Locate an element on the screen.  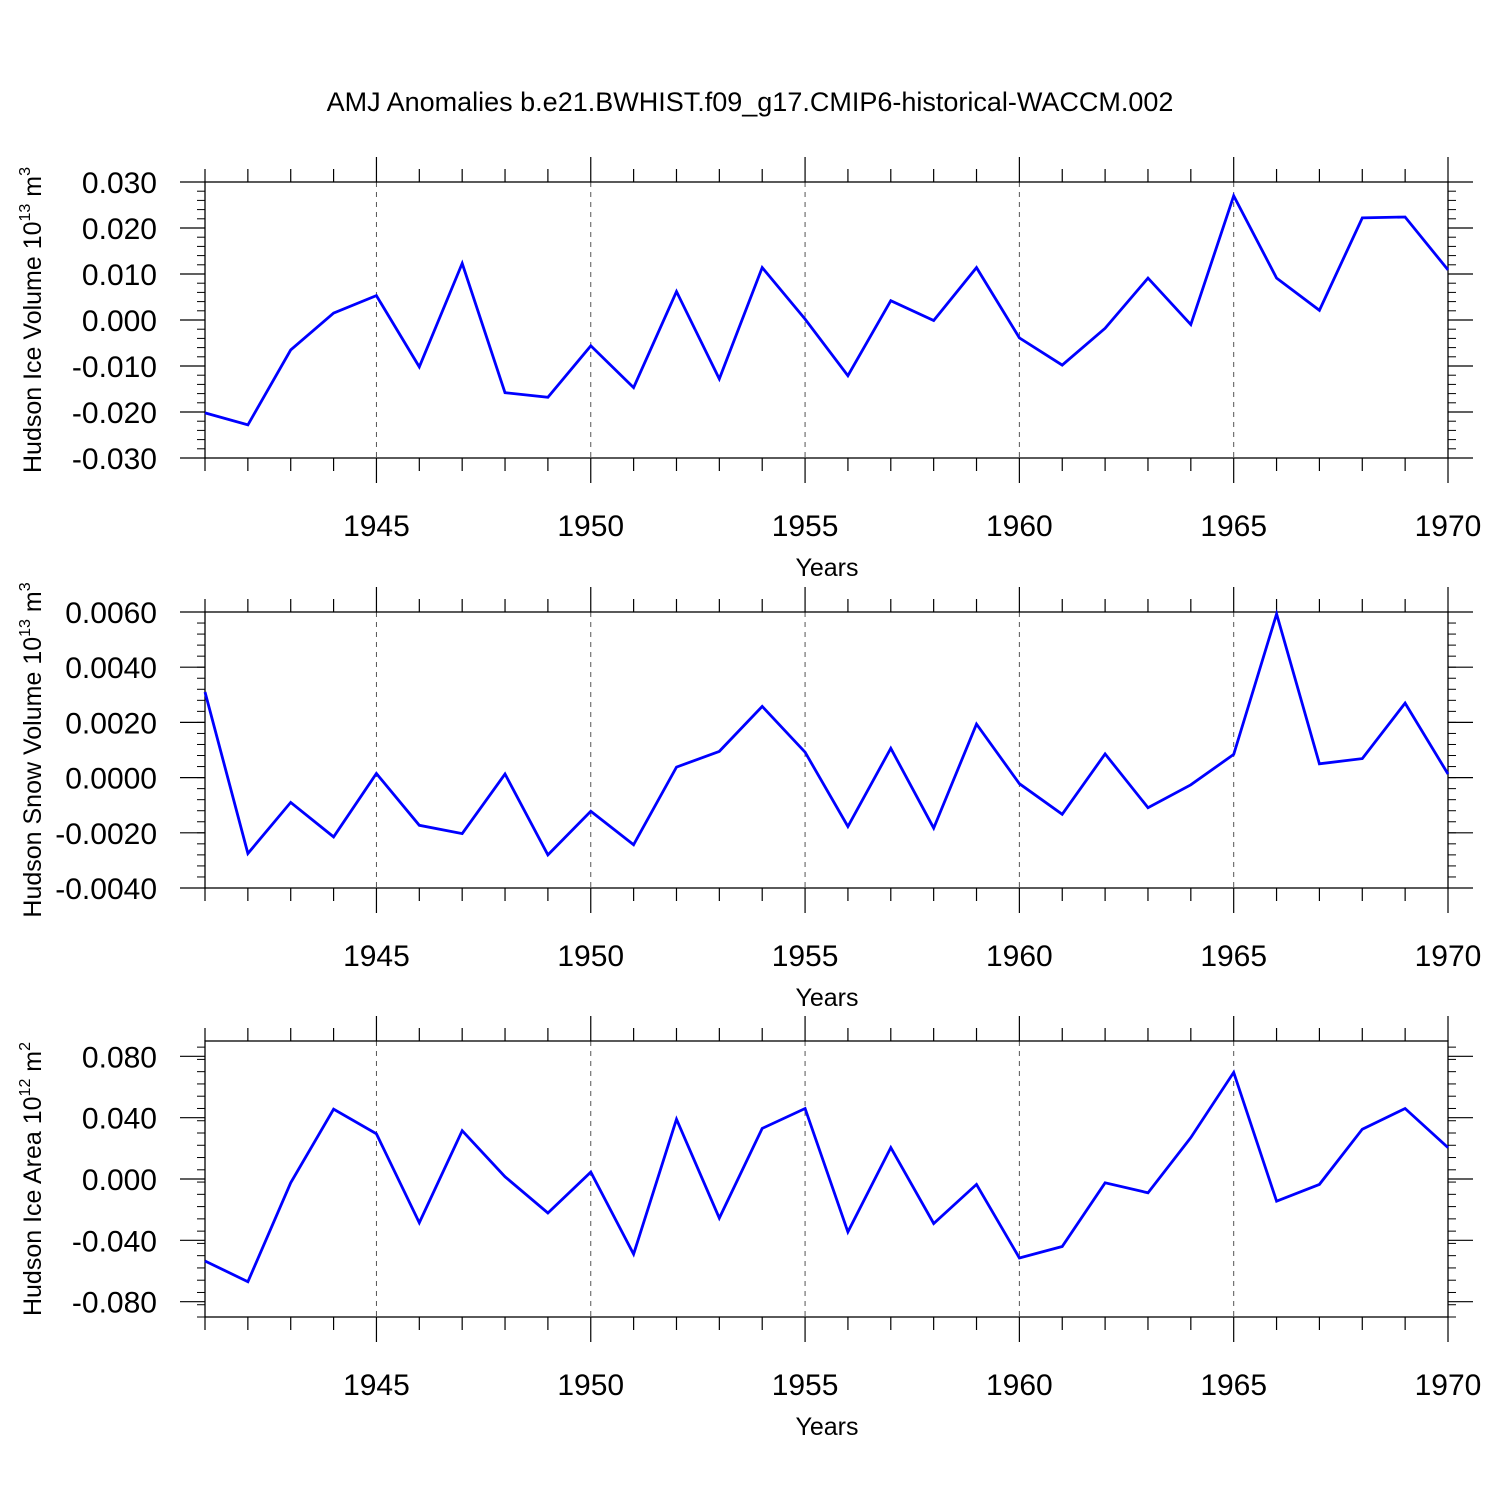
y-axis-label: Hudson Ice Volume 1013 m3 is located at coordinates (32, 320).